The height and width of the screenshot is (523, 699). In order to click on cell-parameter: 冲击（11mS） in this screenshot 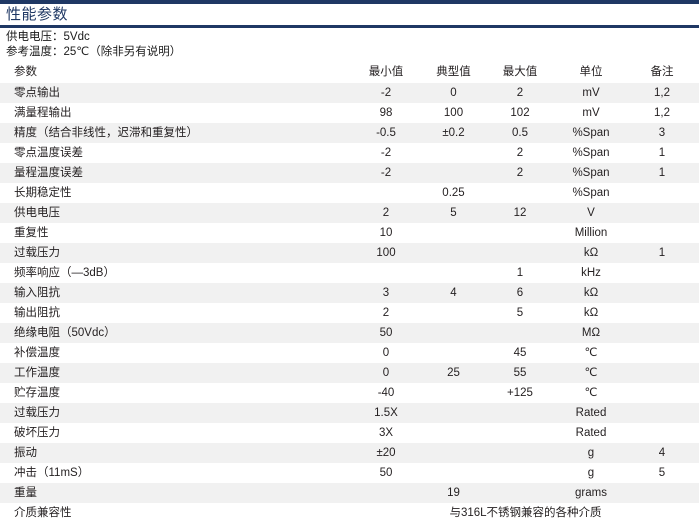, I will do `click(52, 473)`.